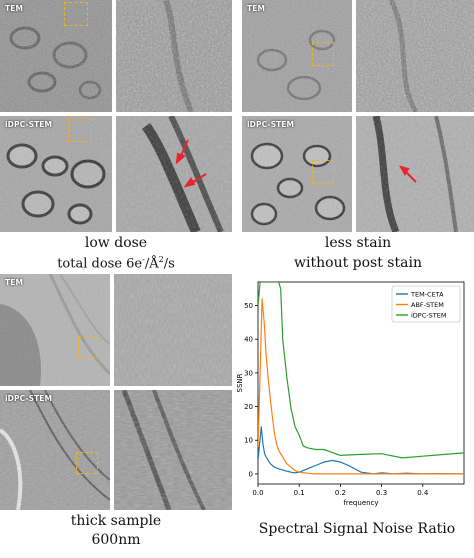  I want to click on chart-title: Spectral Signal Noise Ratio, so click(357, 529).